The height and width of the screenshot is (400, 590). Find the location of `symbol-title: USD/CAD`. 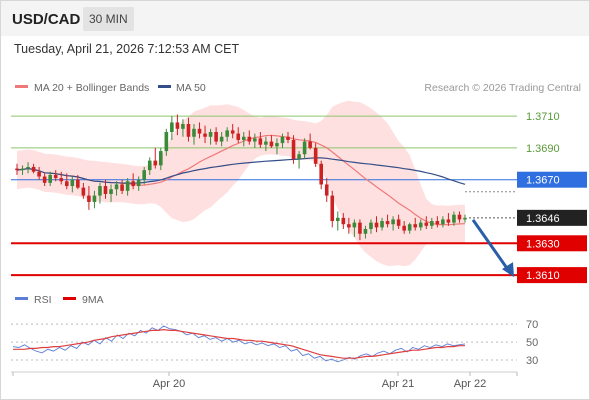

symbol-title: USD/CAD is located at coordinates (46, 19).